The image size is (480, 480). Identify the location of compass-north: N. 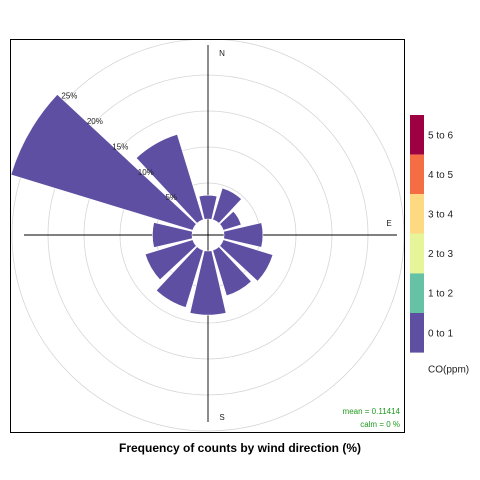
(222, 53).